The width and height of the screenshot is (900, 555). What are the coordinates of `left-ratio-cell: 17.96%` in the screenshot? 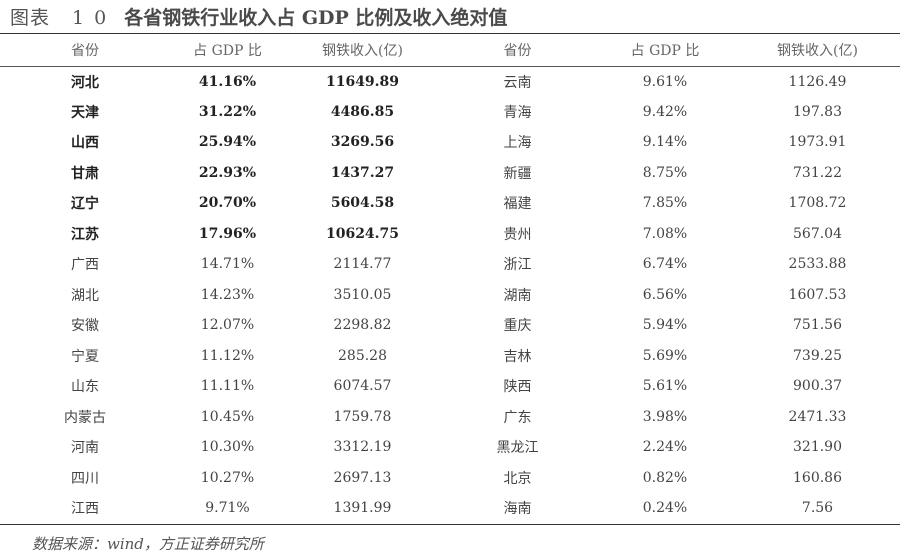 It's located at (227, 233).